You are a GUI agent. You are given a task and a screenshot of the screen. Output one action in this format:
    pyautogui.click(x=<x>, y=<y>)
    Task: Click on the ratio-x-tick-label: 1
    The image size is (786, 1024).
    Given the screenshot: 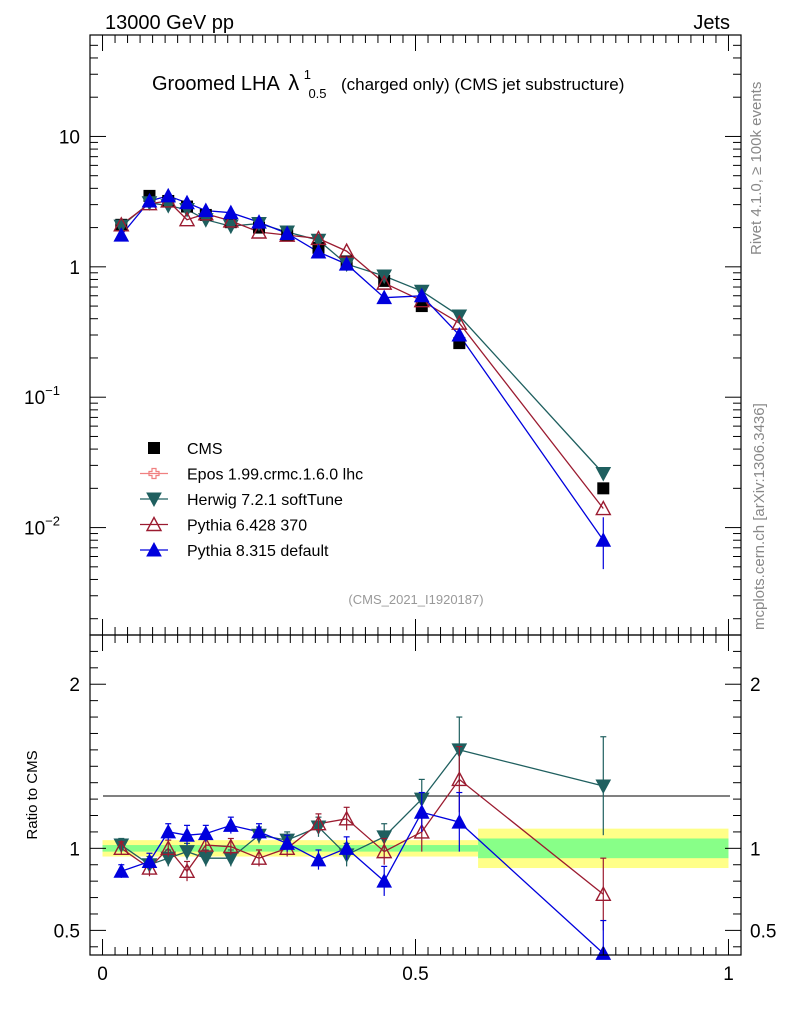 What is the action you would take?
    pyautogui.click(x=728, y=974)
    